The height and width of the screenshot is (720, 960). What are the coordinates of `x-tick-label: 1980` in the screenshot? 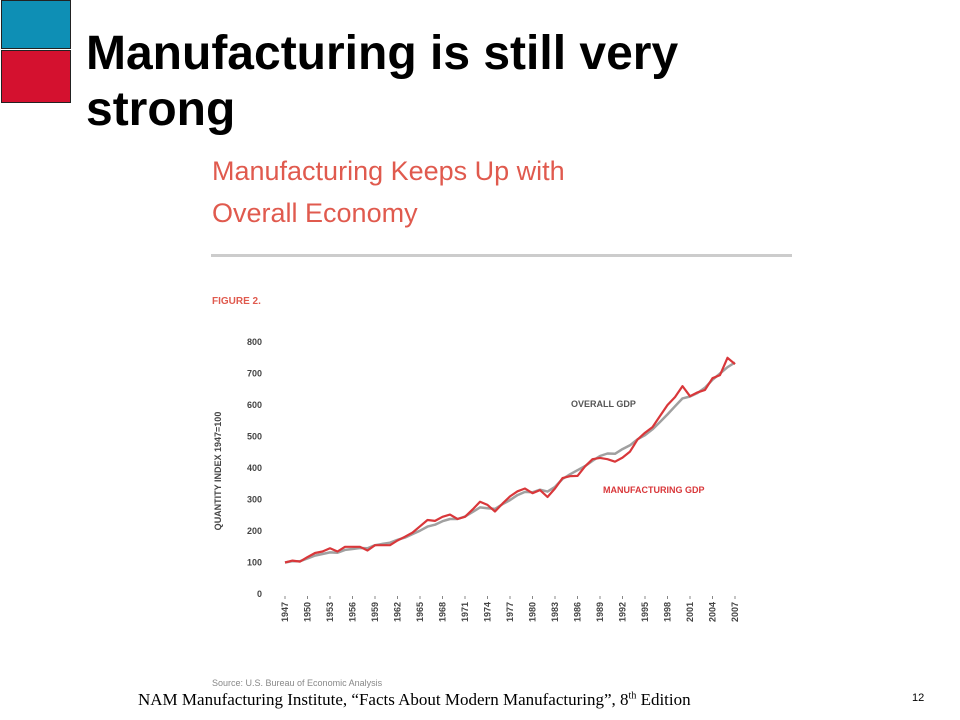 It's located at (533, 612).